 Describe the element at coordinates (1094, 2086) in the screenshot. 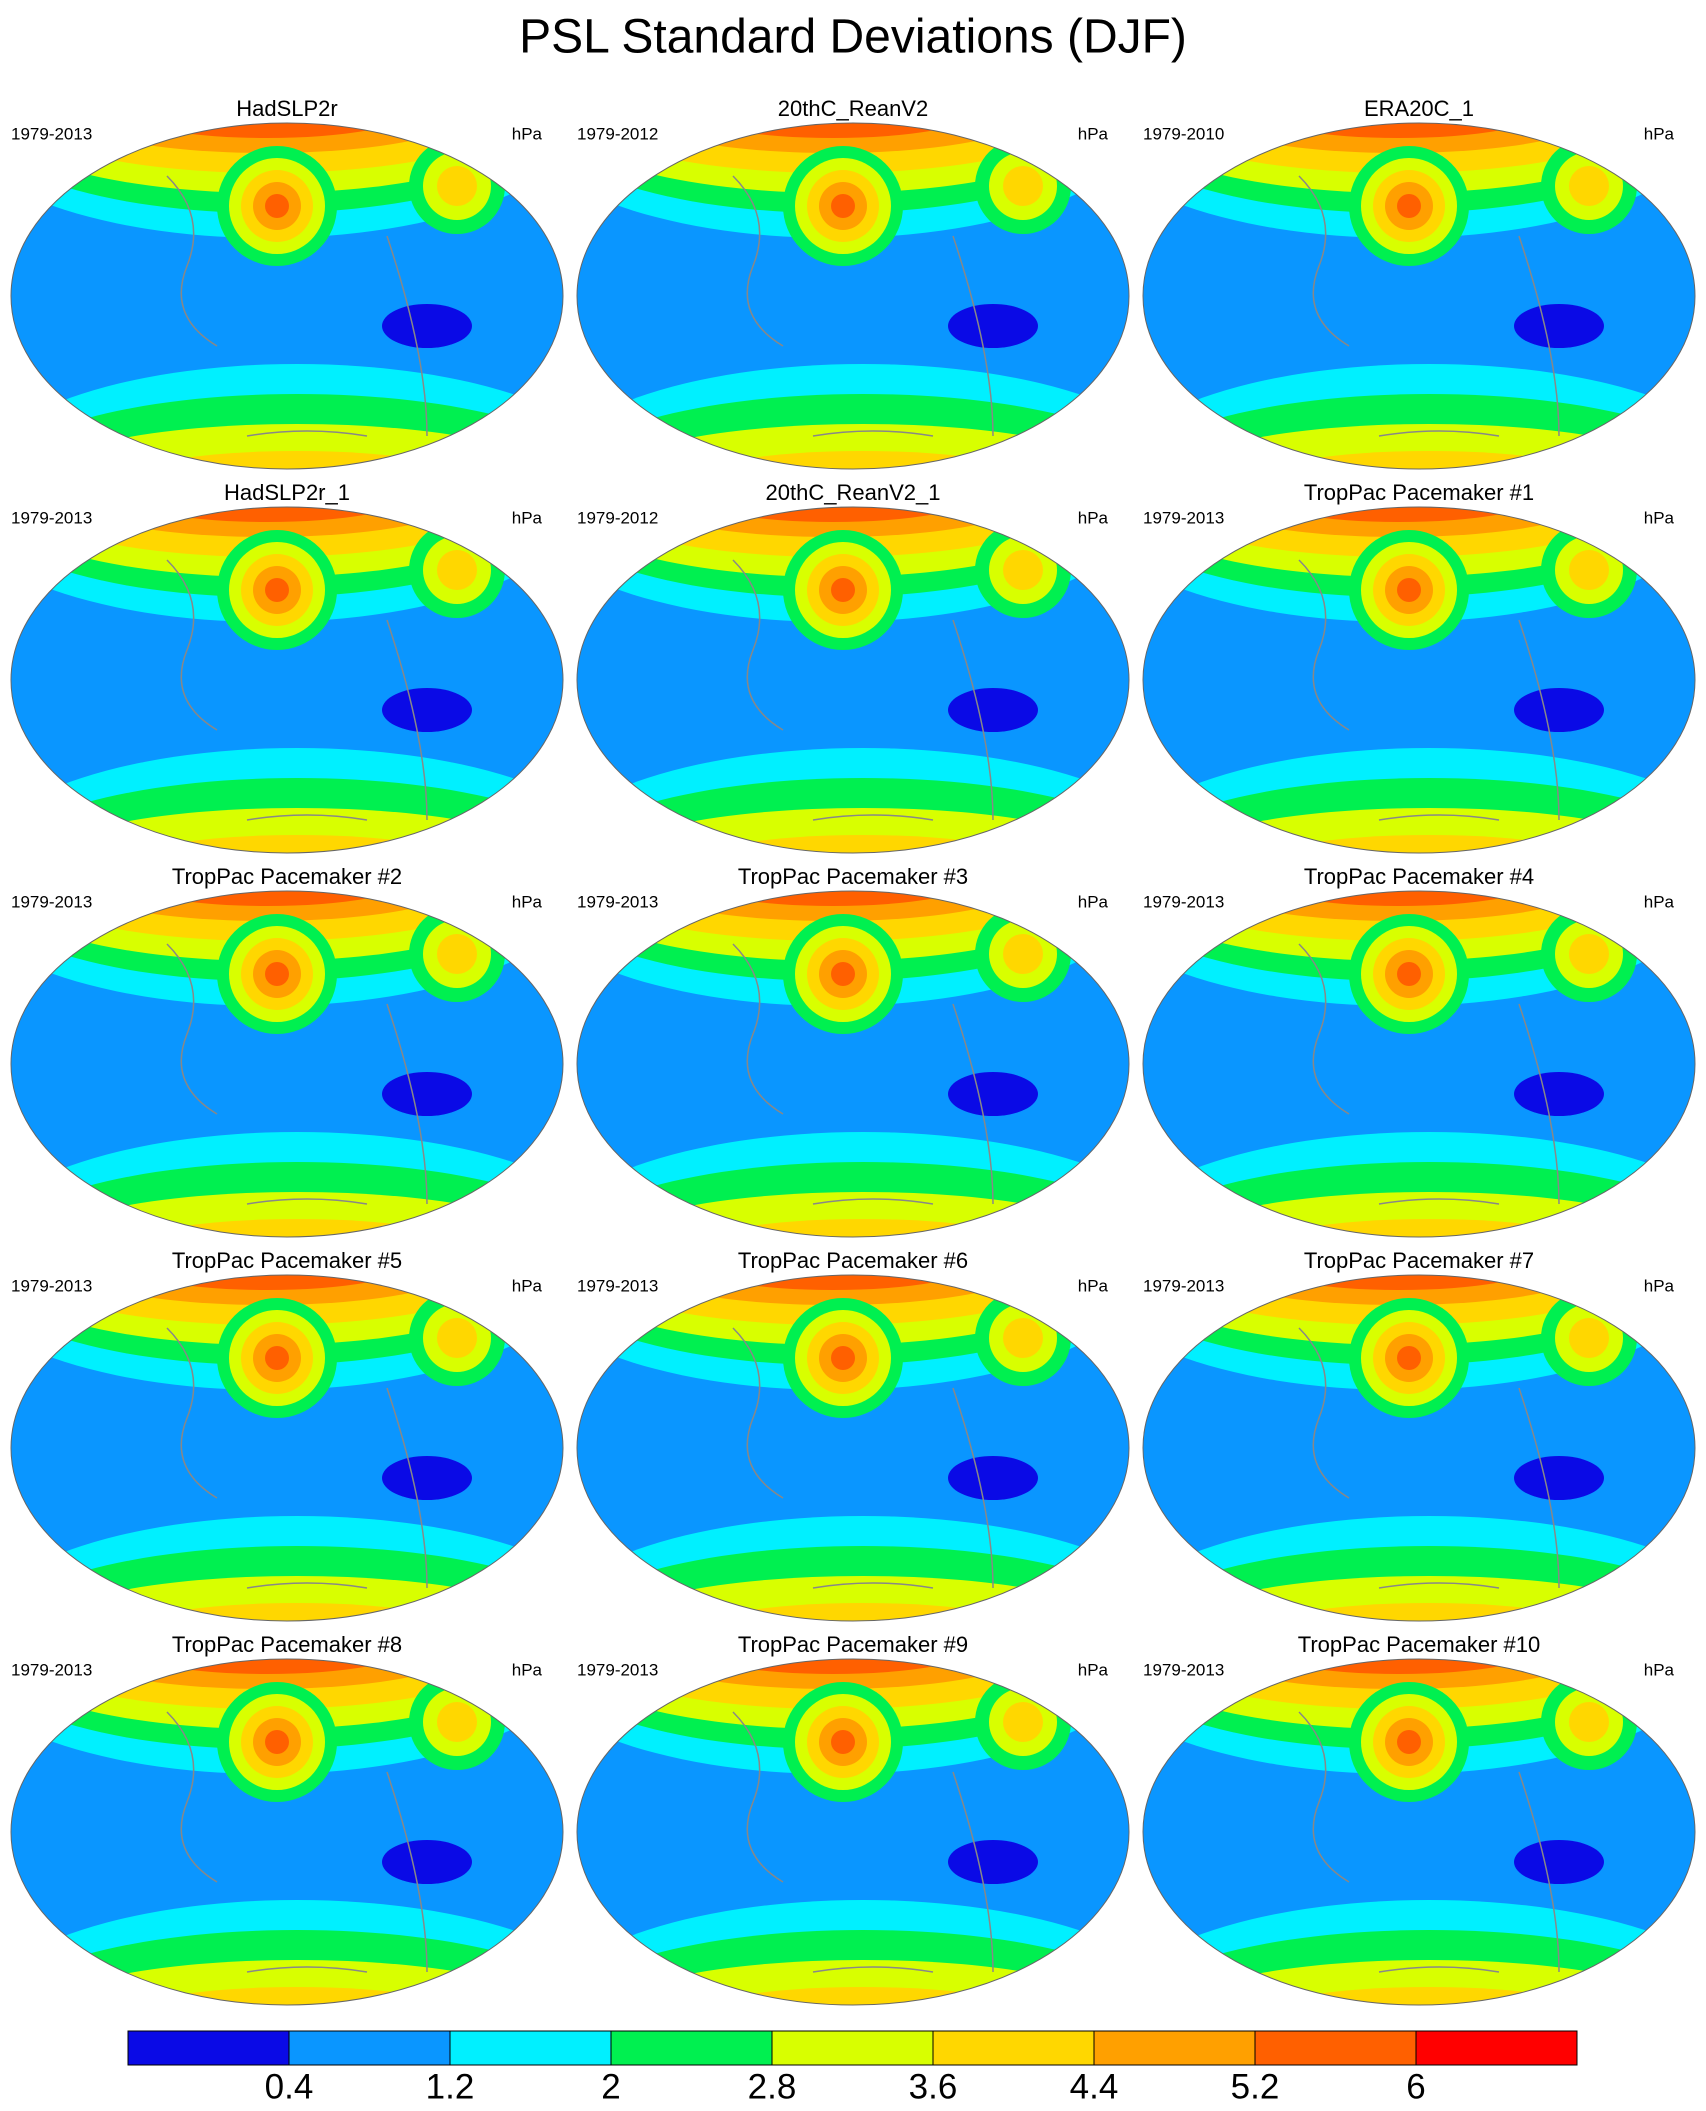

I see `colorbar-label: 4.4` at that location.